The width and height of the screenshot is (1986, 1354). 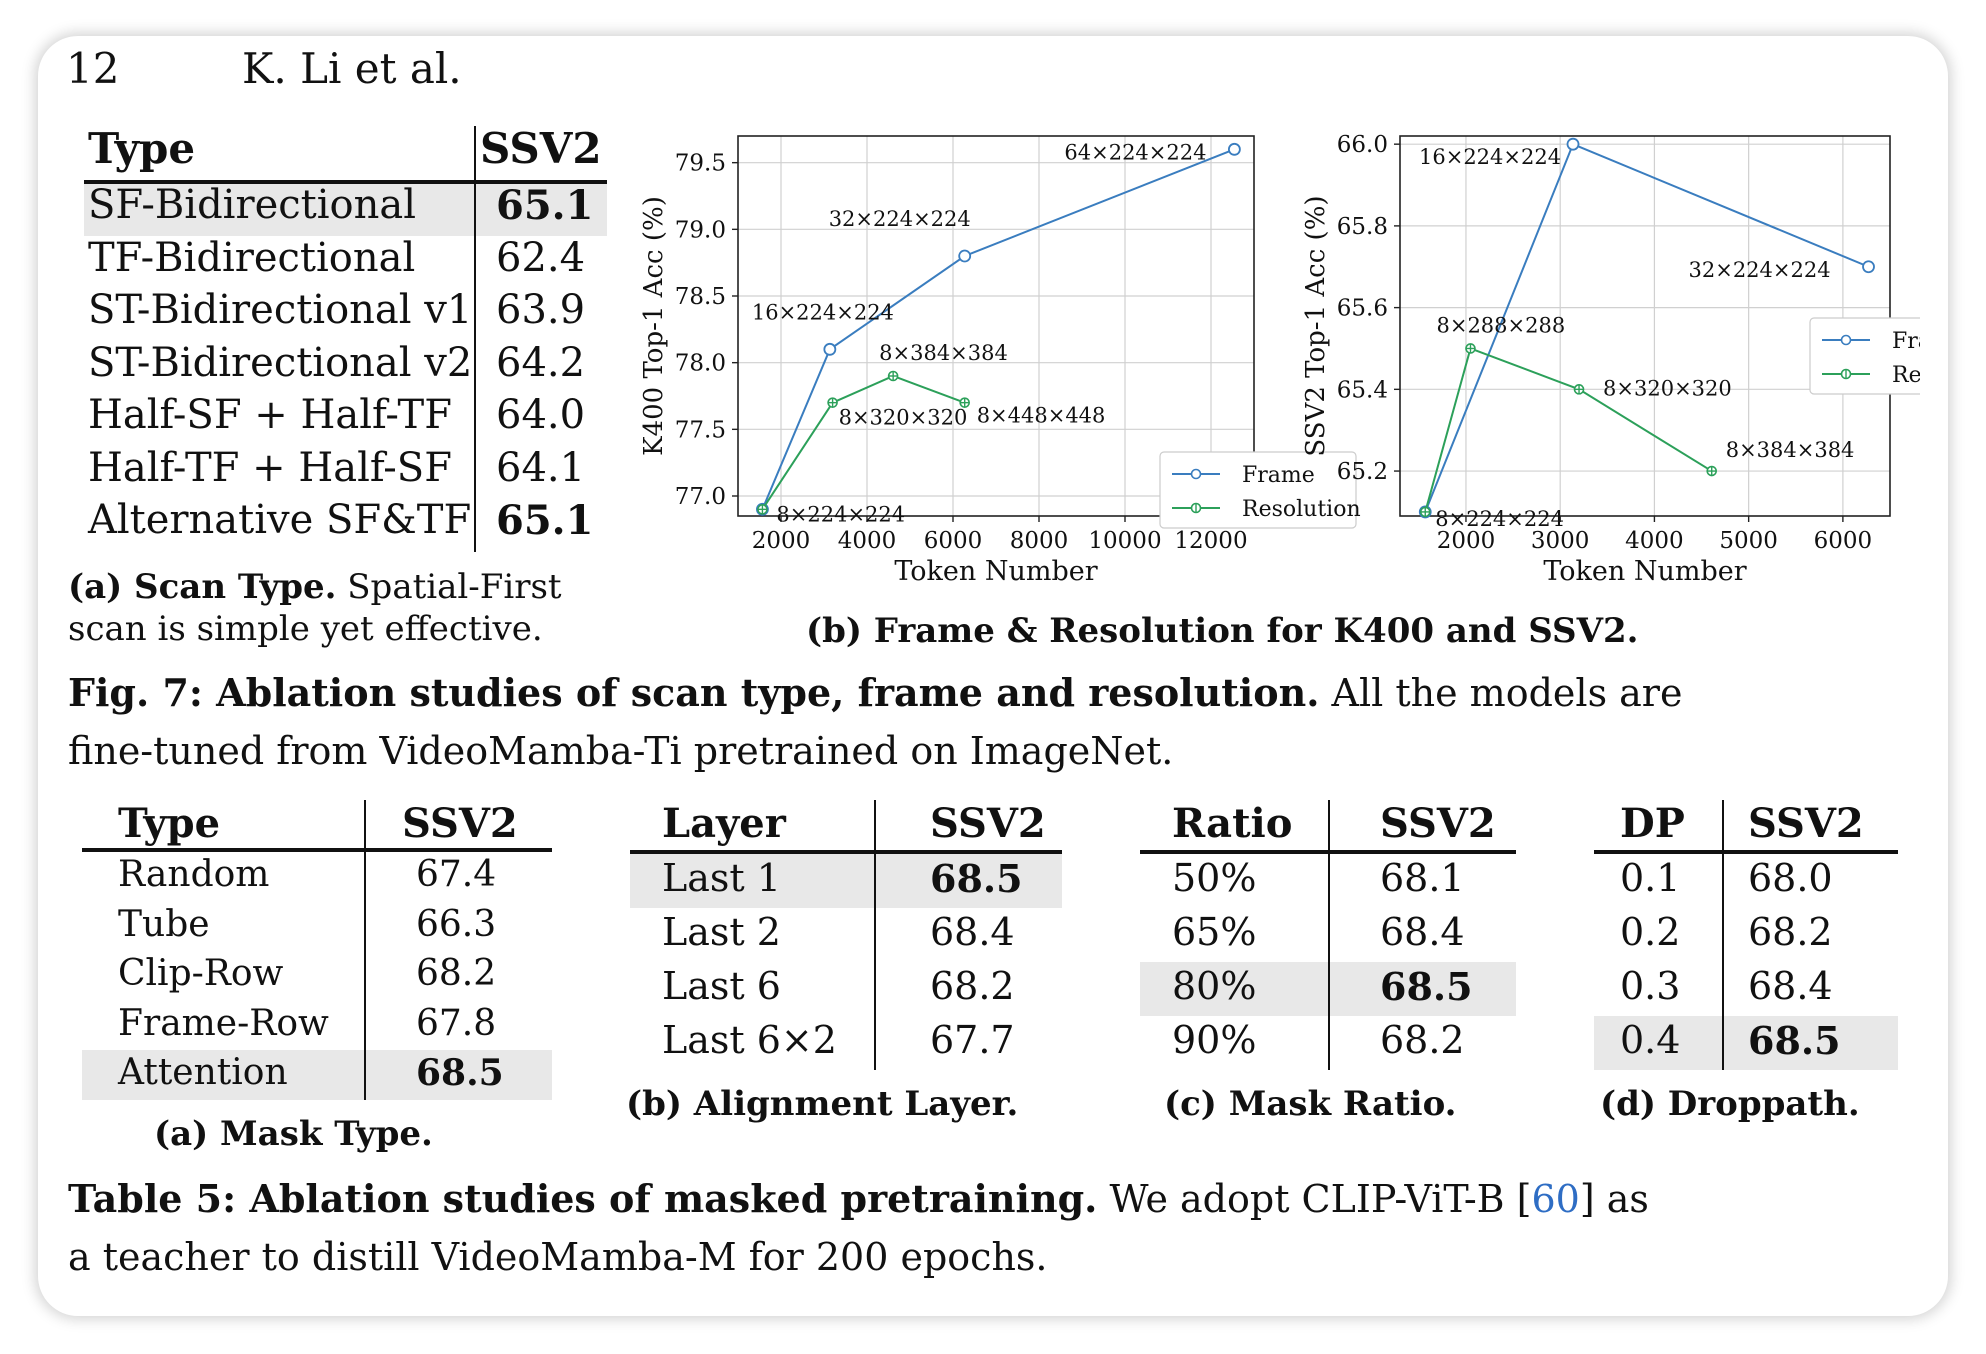 I want to click on row-label: Last 2, so click(x=721, y=932).